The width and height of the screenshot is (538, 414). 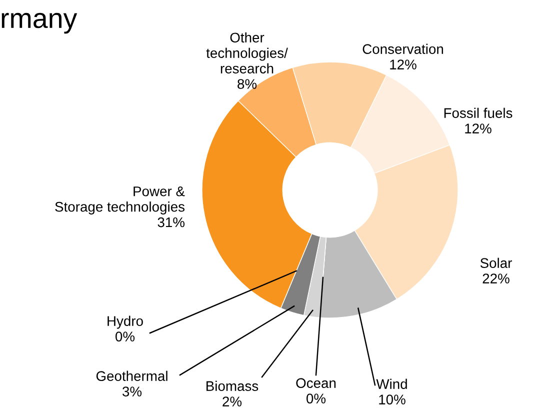 I want to click on chart-title: rmany, so click(x=40, y=23).